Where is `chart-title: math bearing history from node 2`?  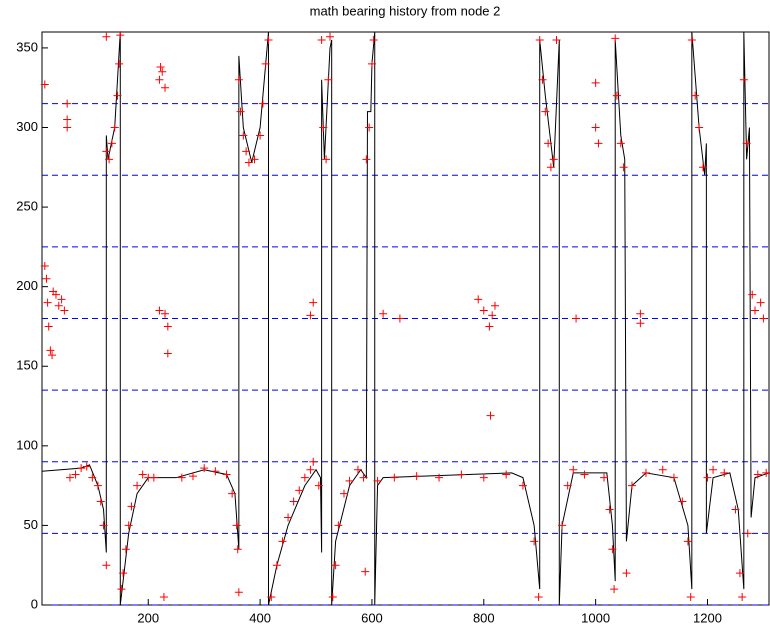
chart-title: math bearing history from node 2 is located at coordinates (405, 10).